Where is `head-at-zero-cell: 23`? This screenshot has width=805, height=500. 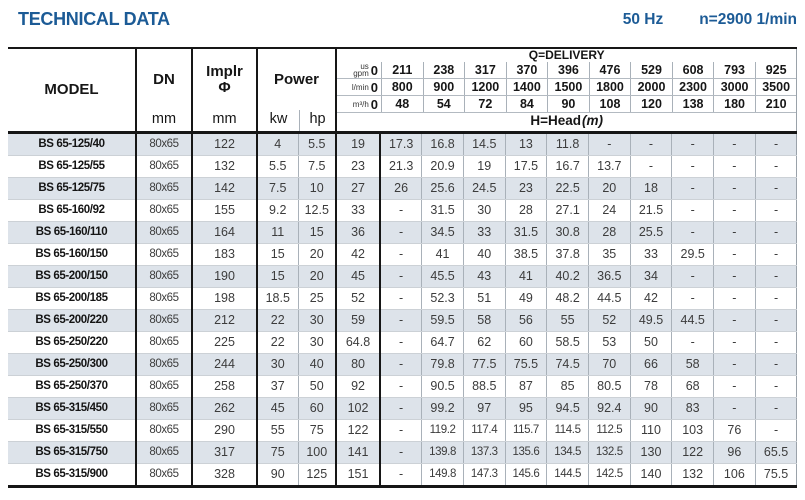
head-at-zero-cell: 23 is located at coordinates (359, 166).